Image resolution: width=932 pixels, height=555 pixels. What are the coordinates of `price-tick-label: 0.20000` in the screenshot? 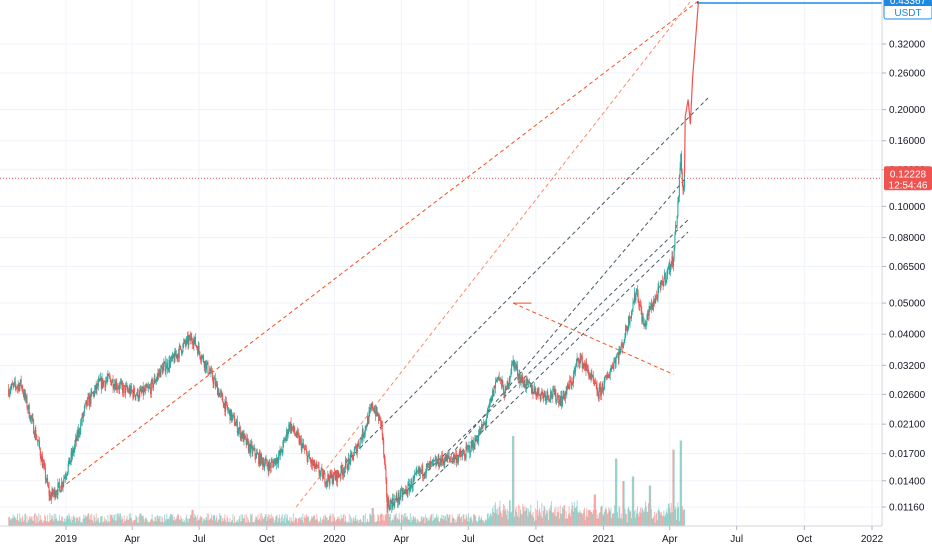 It's located at (907, 110).